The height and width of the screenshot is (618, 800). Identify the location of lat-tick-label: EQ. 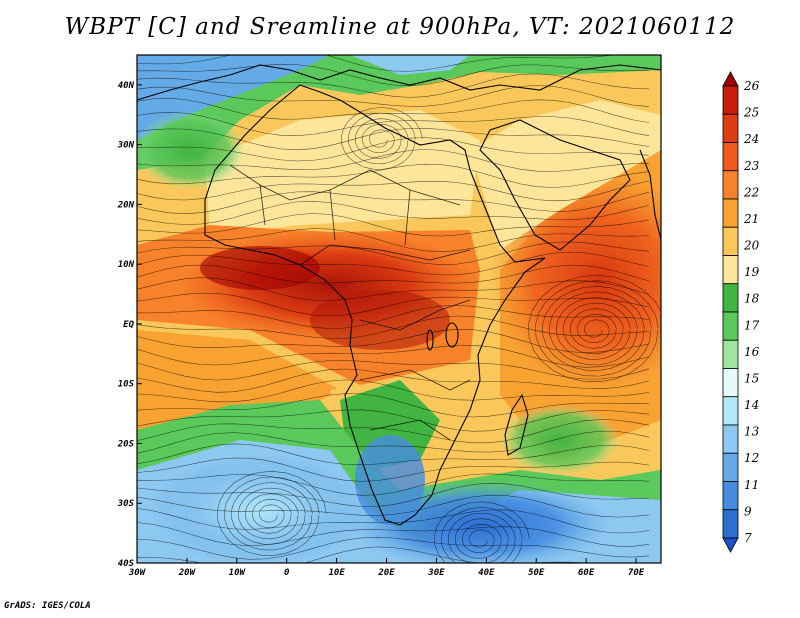
(128, 325).